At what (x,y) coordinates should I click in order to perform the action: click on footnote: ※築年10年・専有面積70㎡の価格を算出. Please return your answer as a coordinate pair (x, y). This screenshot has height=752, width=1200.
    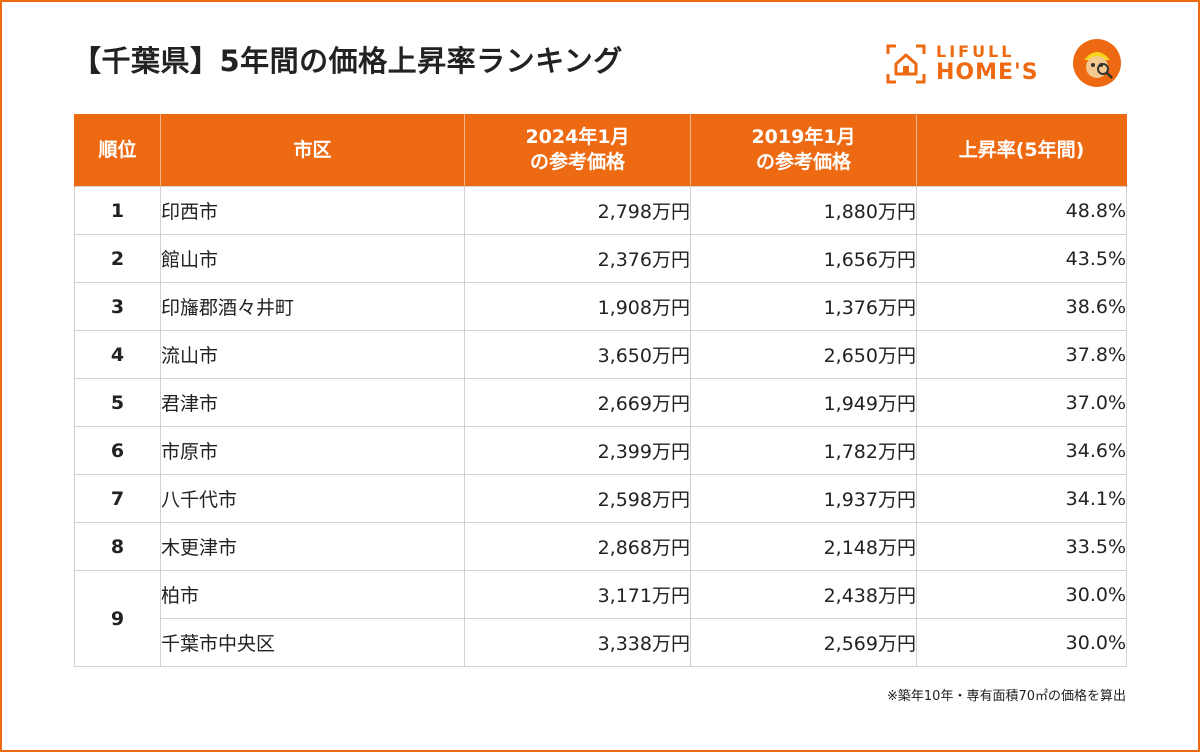
    Looking at the image, I should click on (1006, 696).